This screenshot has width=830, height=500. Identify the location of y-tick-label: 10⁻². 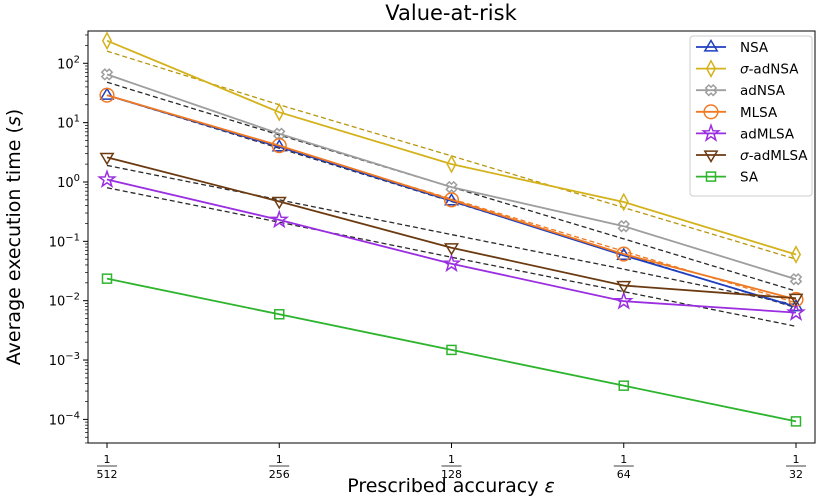
(64, 301).